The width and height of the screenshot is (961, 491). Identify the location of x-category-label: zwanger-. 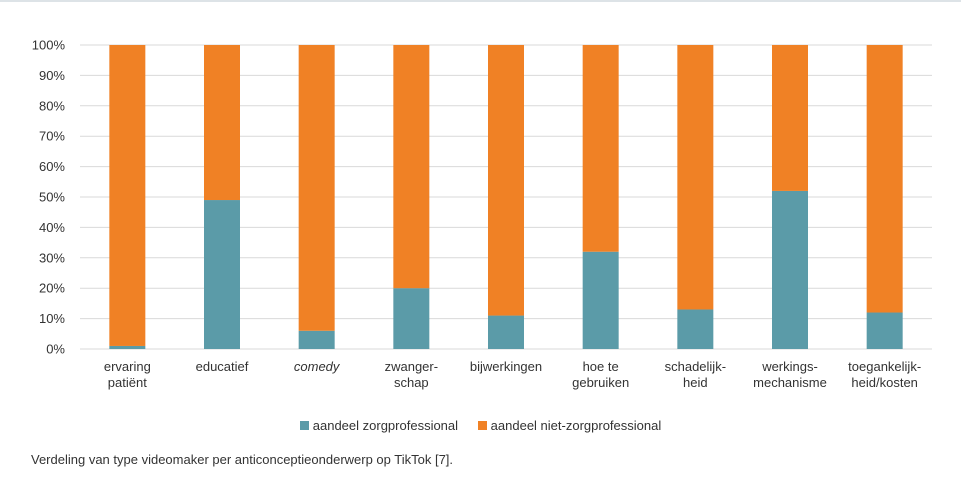
(411, 366).